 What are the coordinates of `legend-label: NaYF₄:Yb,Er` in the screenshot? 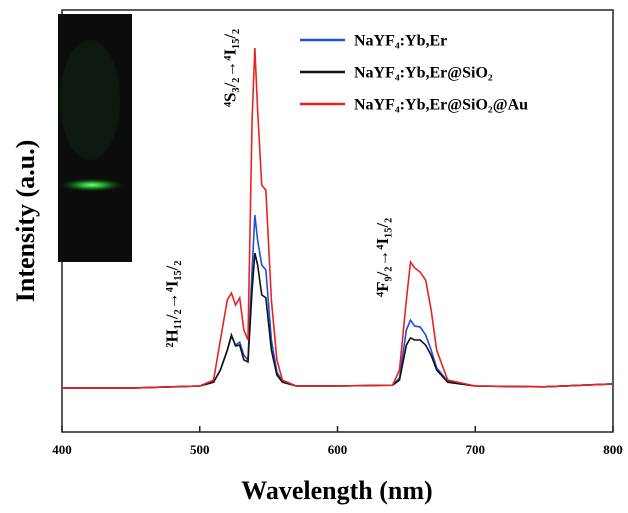 It's located at (400, 41).